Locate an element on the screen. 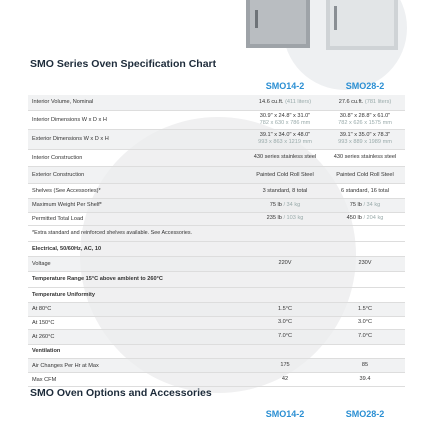  spec-row: At 80°C 1.5°C 1.5°C is located at coordinates (216, 310).